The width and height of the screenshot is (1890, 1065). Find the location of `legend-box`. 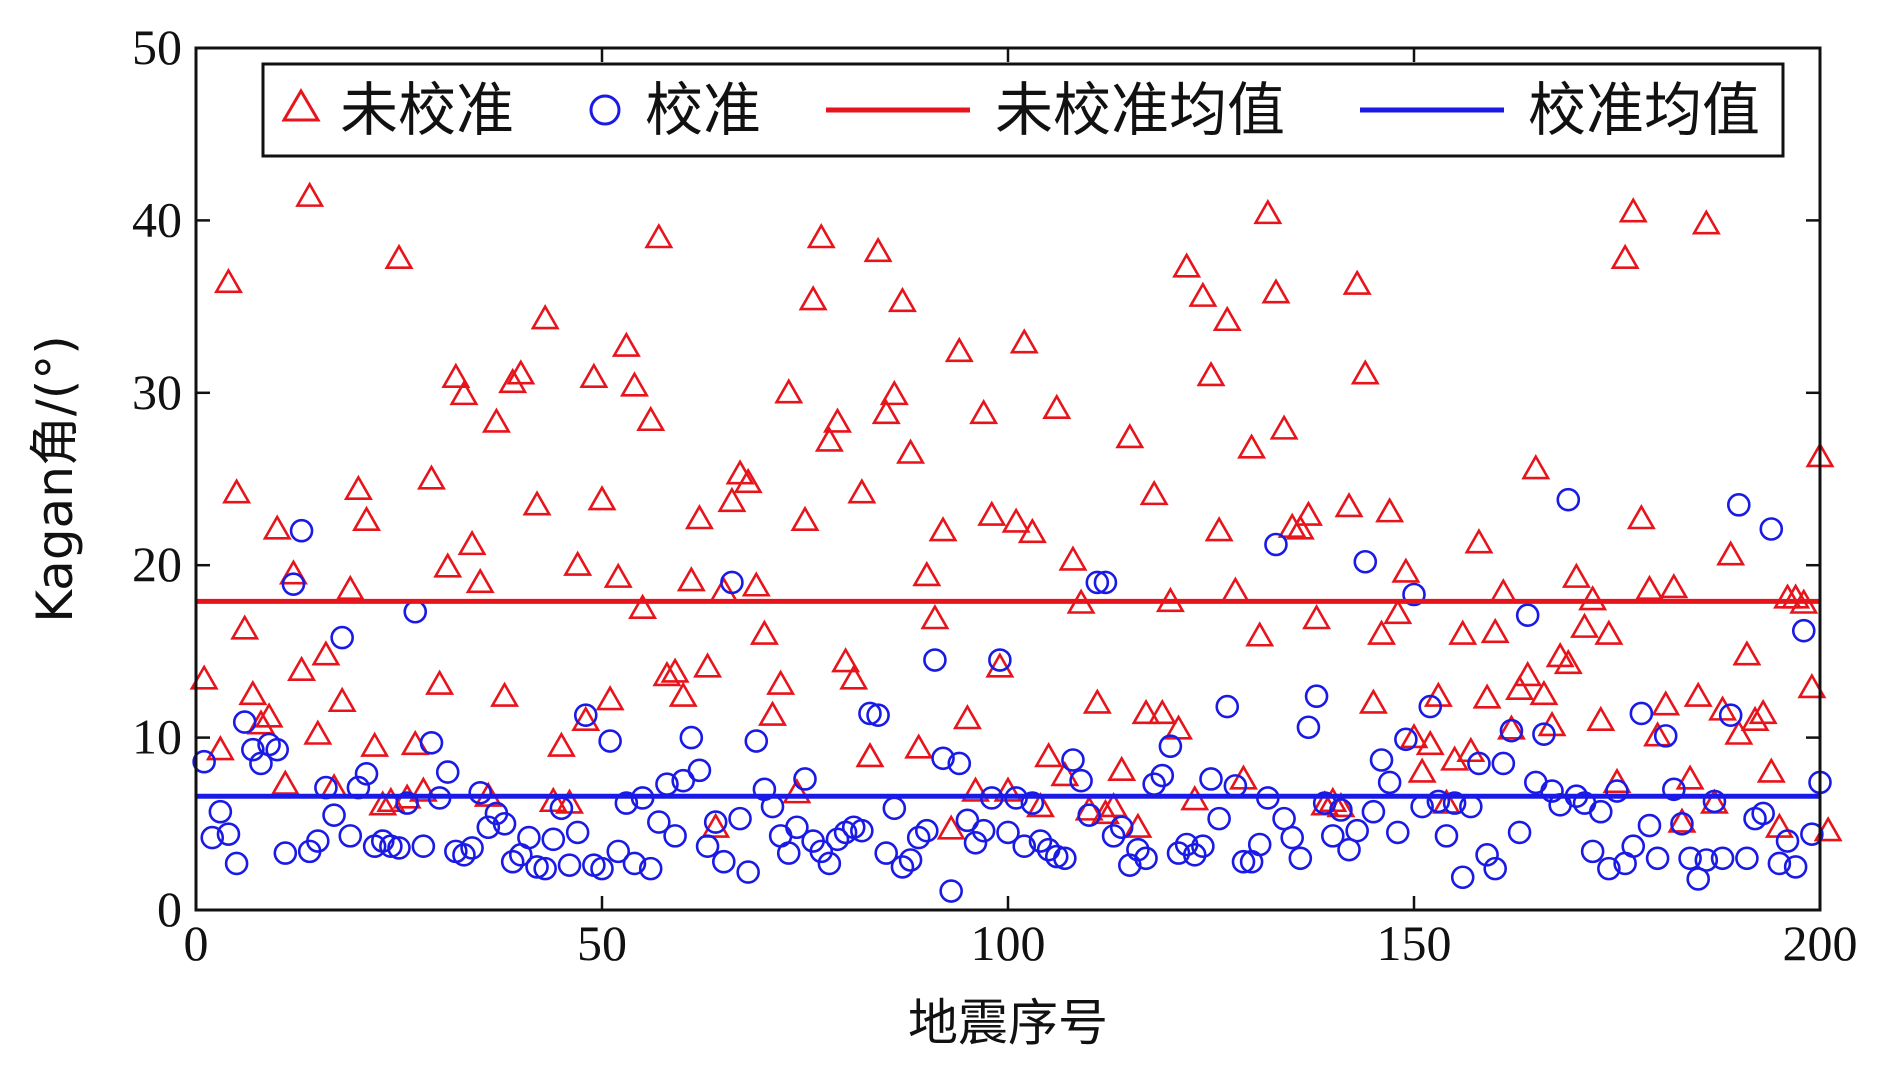

legend-box is located at coordinates (1023, 110).